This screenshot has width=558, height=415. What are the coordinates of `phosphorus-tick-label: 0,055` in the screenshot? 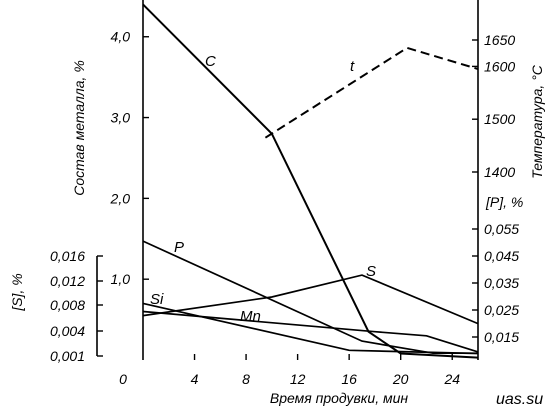 It's located at (501, 229).